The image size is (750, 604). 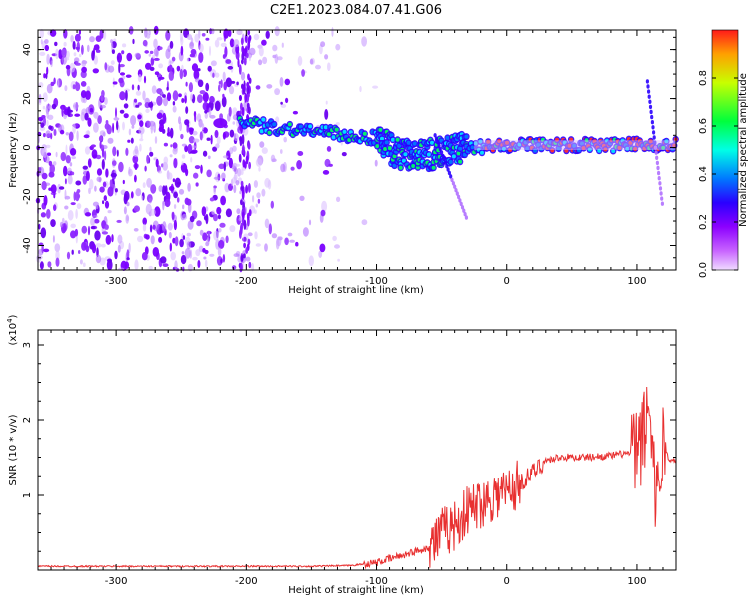 What do you see at coordinates (725, 150) in the screenshot?
I see `colorbar-gradient` at bounding box center [725, 150].